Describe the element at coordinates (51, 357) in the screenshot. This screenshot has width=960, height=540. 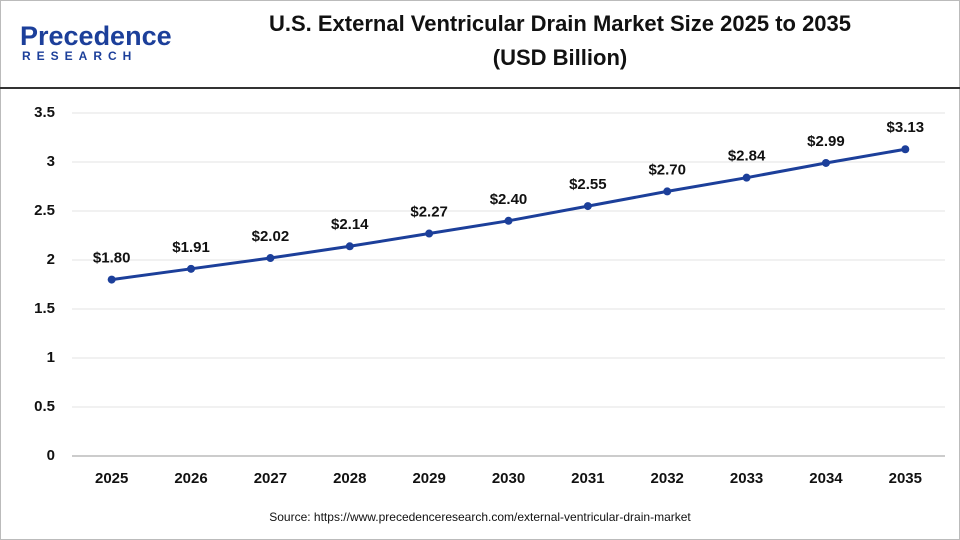
I see `y-tick-label: 1` at that location.